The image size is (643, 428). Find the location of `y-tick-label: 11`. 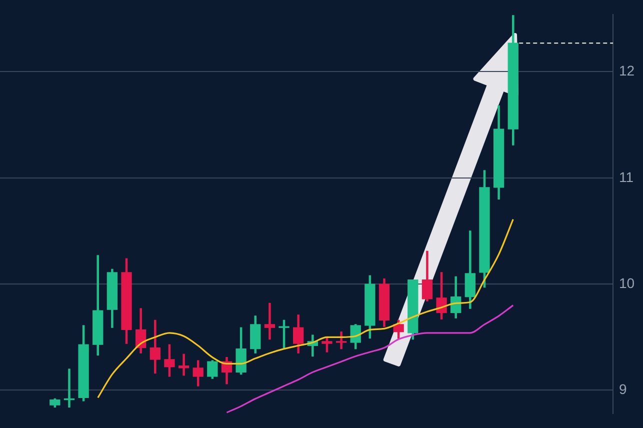

y-tick-label: 11 is located at coordinates (626, 176).